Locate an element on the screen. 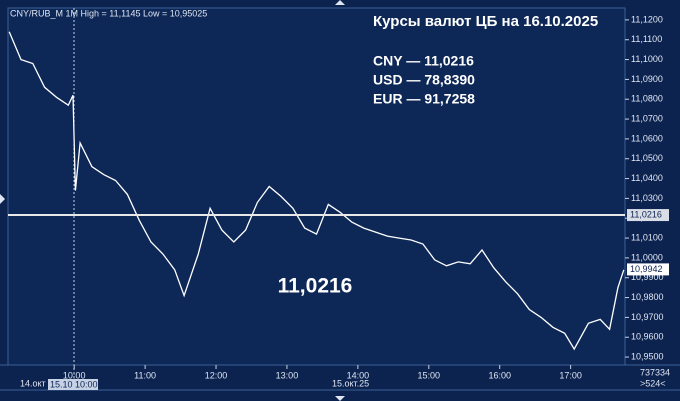 The width and height of the screenshot is (680, 401). x-tick-label: 10:00 is located at coordinates (74, 375).